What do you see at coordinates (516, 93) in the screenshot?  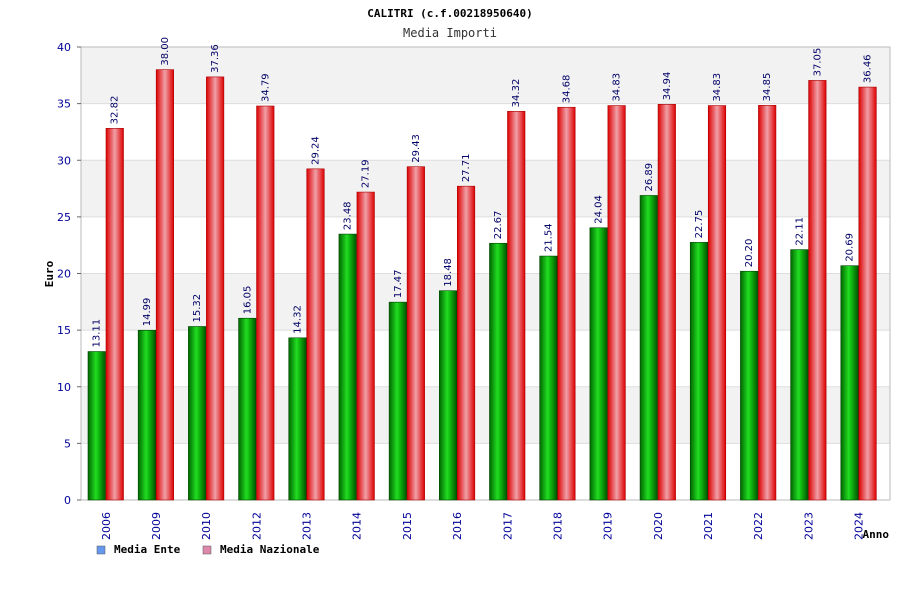 I see `bar-value-label: 34.32` at bounding box center [516, 93].